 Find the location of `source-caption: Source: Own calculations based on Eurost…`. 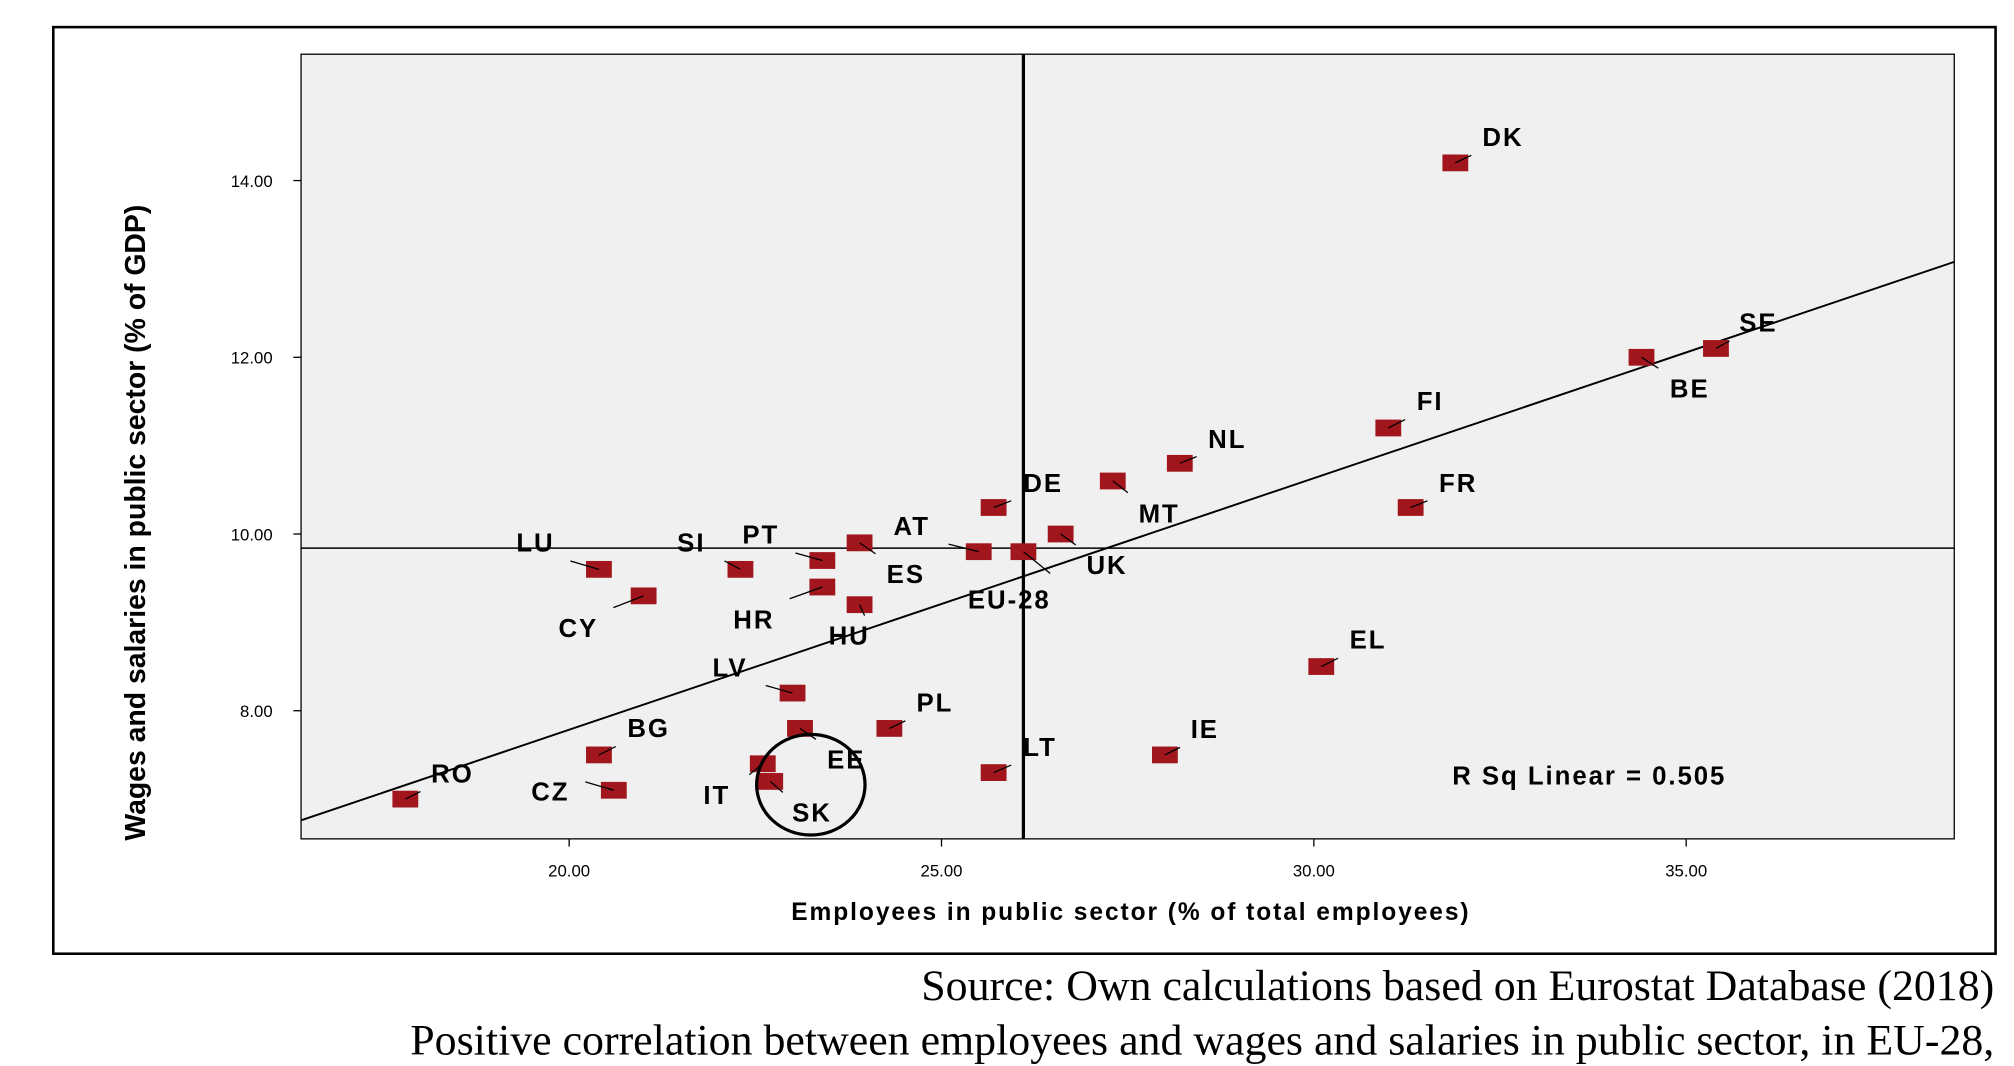

source-caption: Source: Own calculations based on Eurost… is located at coordinates (1457, 986).